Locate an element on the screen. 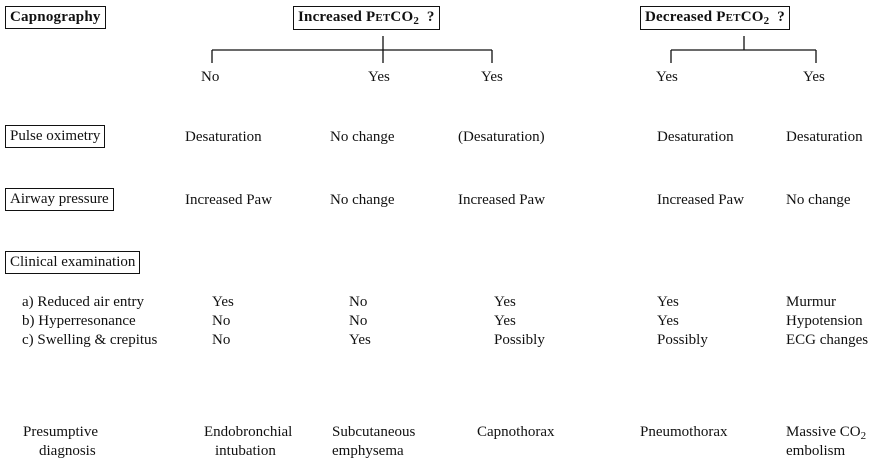 The height and width of the screenshot is (464, 885). answer-yes-1: Yes is located at coordinates (379, 77).